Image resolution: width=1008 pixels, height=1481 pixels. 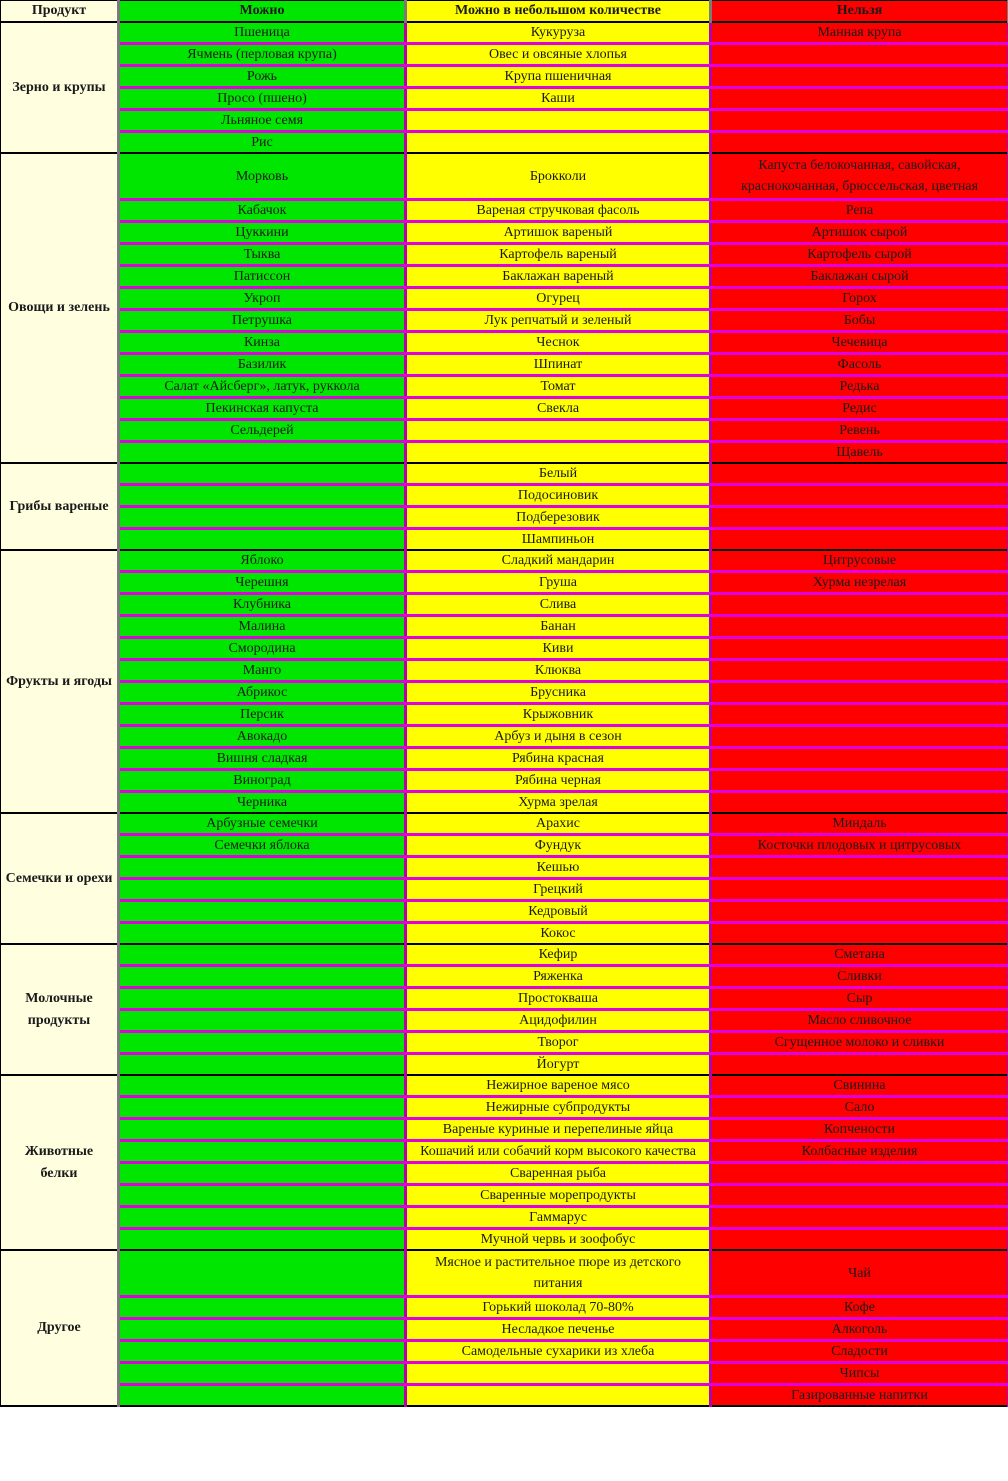 What do you see at coordinates (504, 1196) in the screenshot?
I see `table-row: Сваренные морепродукты` at bounding box center [504, 1196].